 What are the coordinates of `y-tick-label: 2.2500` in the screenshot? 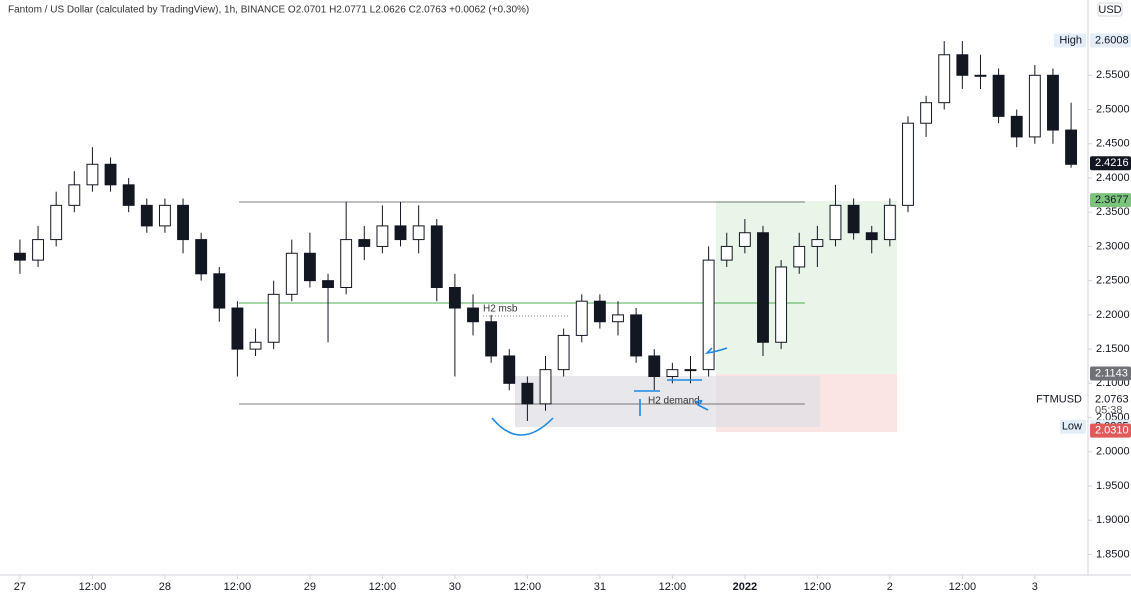 It's located at (1113, 281).